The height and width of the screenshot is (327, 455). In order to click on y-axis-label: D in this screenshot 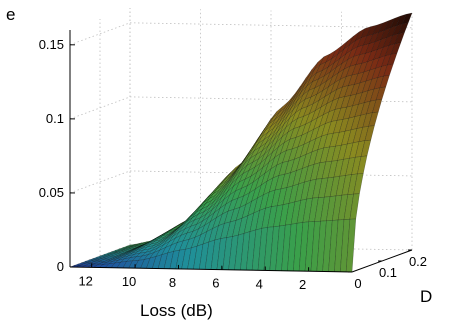, I will do `click(426, 296)`.